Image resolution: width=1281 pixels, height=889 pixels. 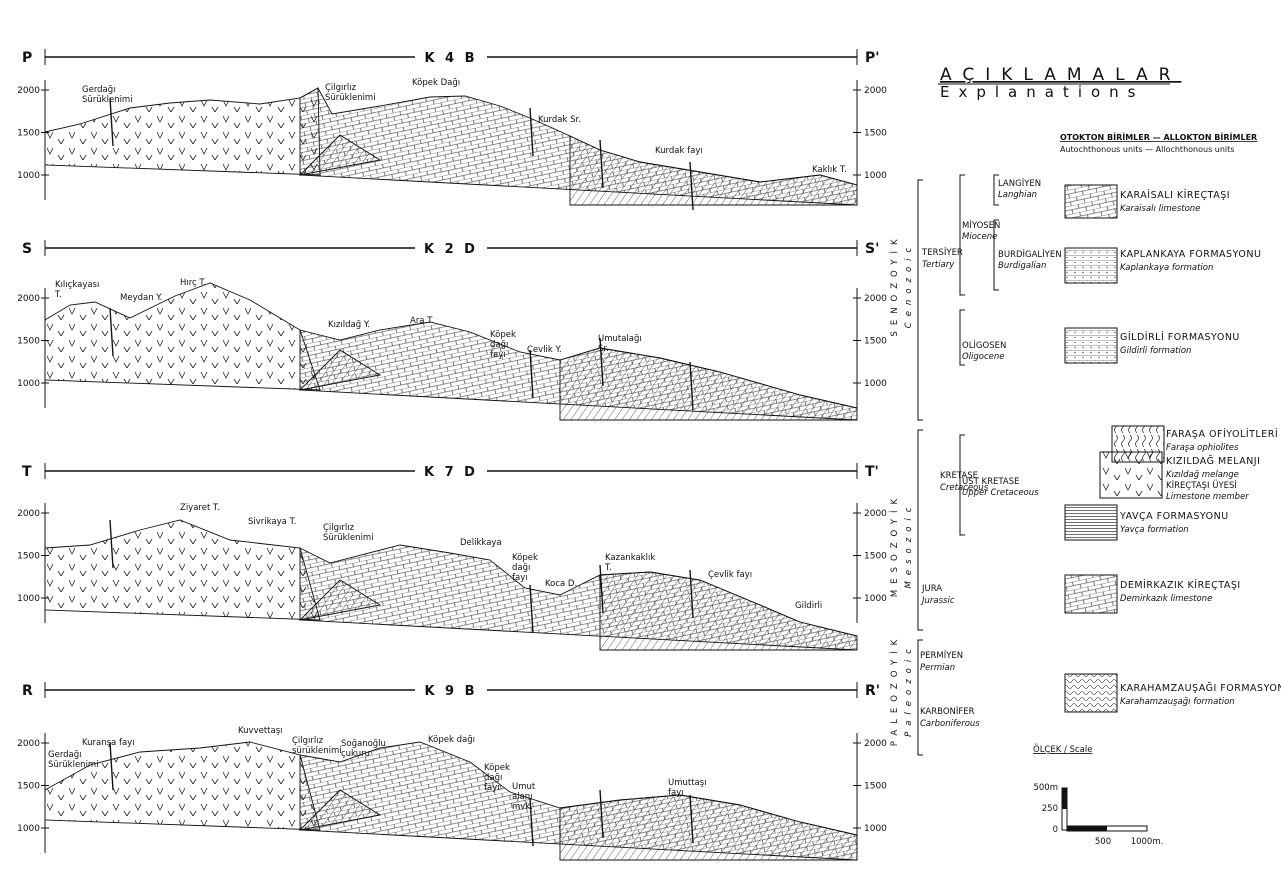 I want to click on unit-name: FARAŞA OFİYOLİTLERİ, so click(x=1222, y=434).